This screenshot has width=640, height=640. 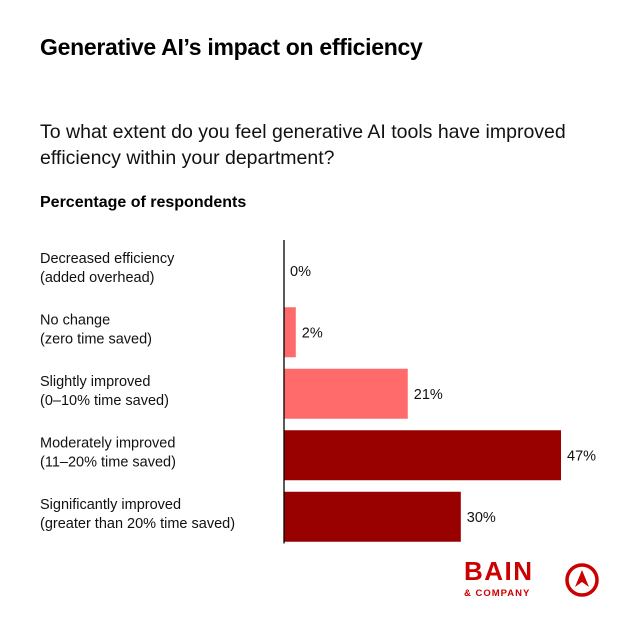 I want to click on category-label: (zero time saved), so click(x=96, y=339).